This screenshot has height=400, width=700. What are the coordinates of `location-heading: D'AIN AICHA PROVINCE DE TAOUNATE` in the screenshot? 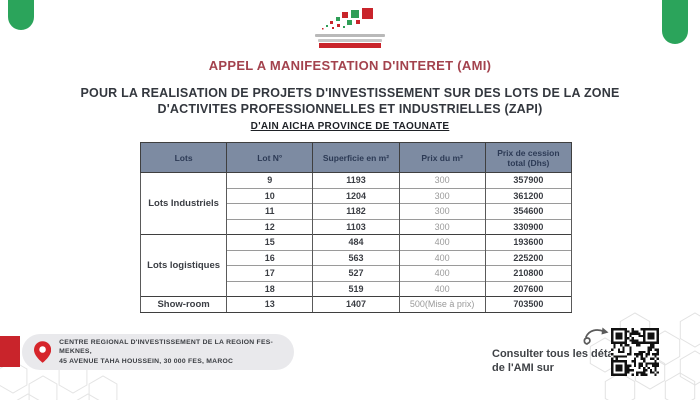 It's located at (350, 126).